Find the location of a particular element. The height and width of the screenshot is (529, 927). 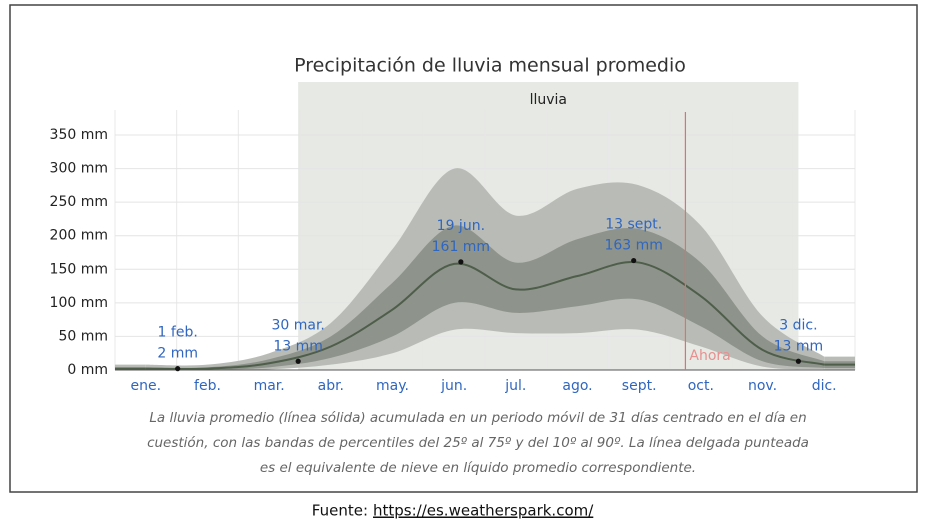

x-tick-label: dic. is located at coordinates (824, 386).